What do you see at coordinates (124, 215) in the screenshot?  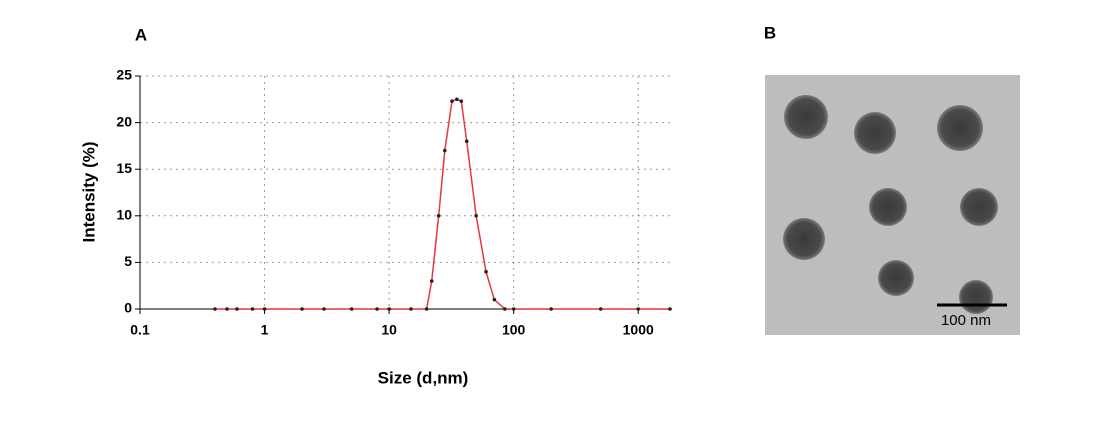 I see `y-tick-label: 10` at bounding box center [124, 215].